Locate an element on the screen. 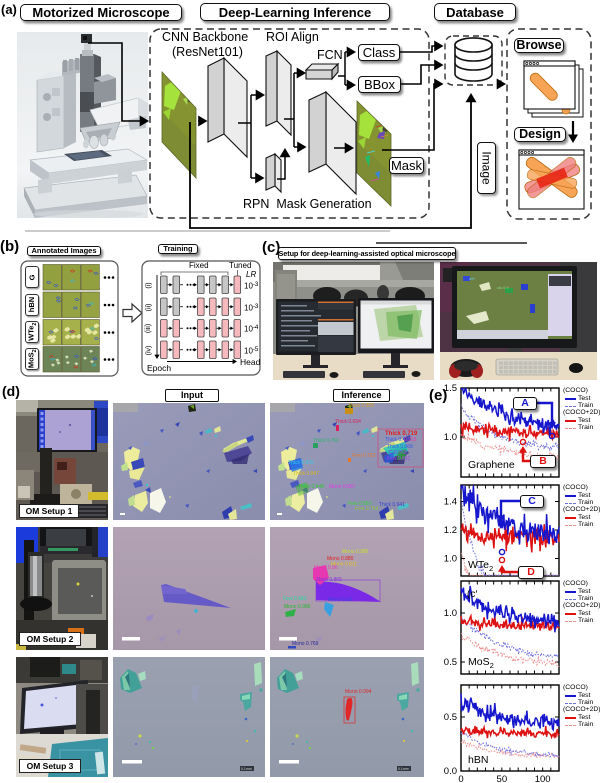 The height and width of the screenshot is (783, 600). svg-text: Thick 0.847 is located at coordinates (306, 474).